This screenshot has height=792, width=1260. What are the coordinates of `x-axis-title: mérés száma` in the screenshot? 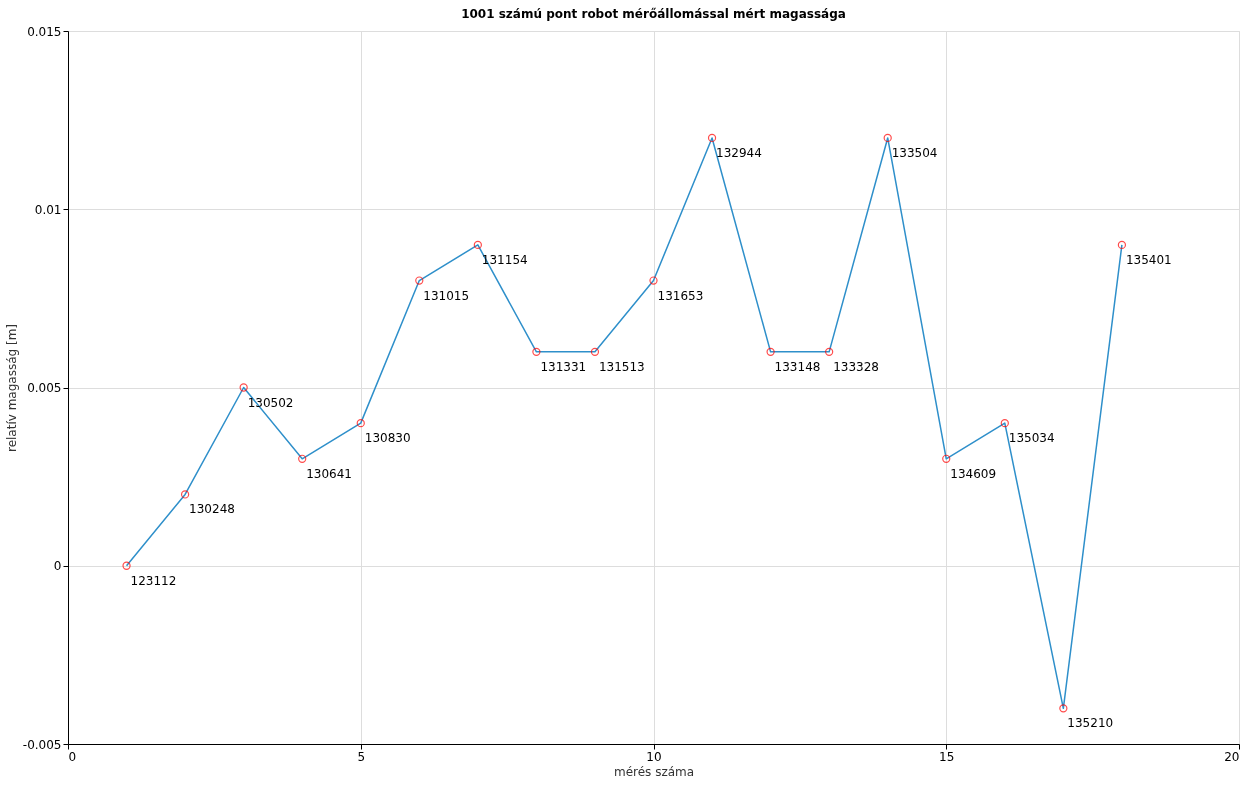 It's located at (654, 771).